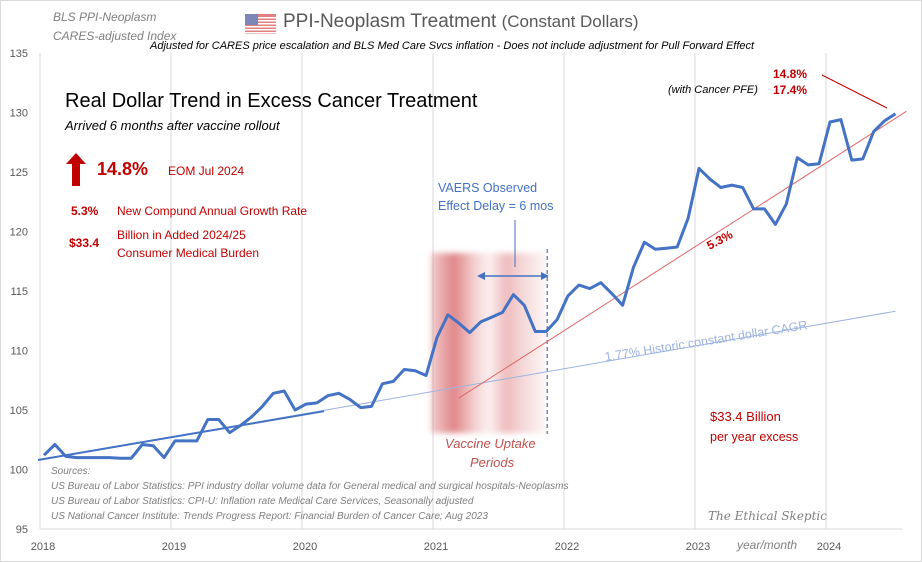  Describe the element at coordinates (790, 74) in the screenshot. I see `annotation-pct-148: 14.8%` at that location.